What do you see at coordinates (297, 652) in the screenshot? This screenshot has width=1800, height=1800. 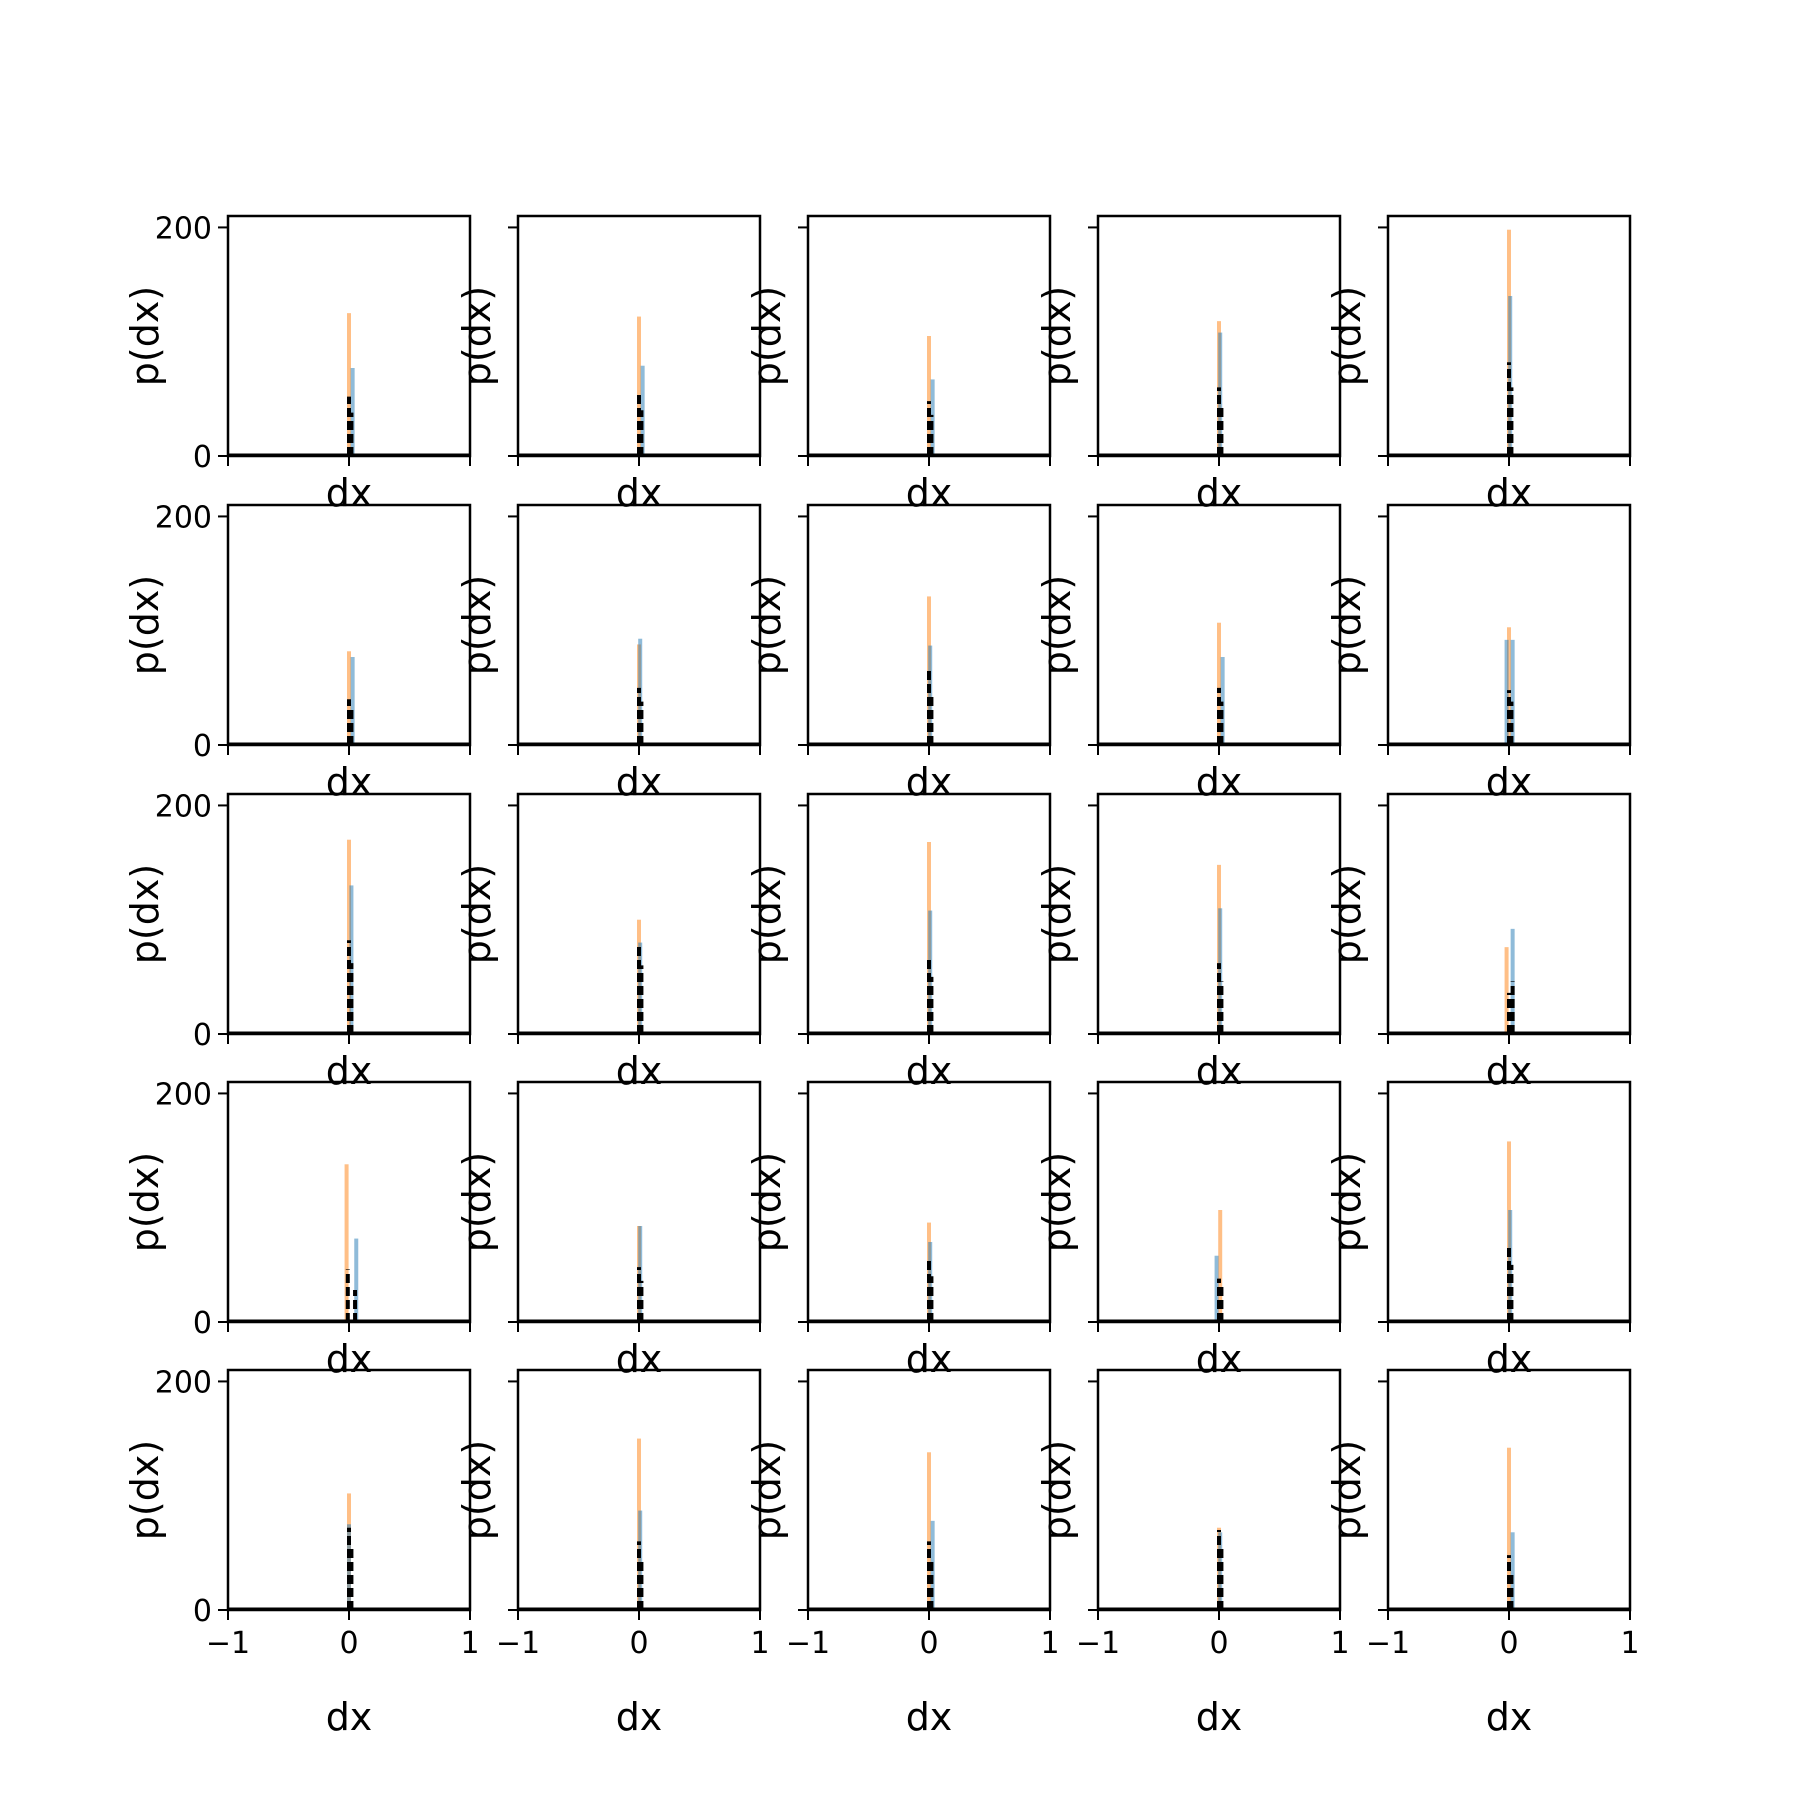 I see `subplot-2-1: 0 200 p(dx) dx` at bounding box center [297, 652].